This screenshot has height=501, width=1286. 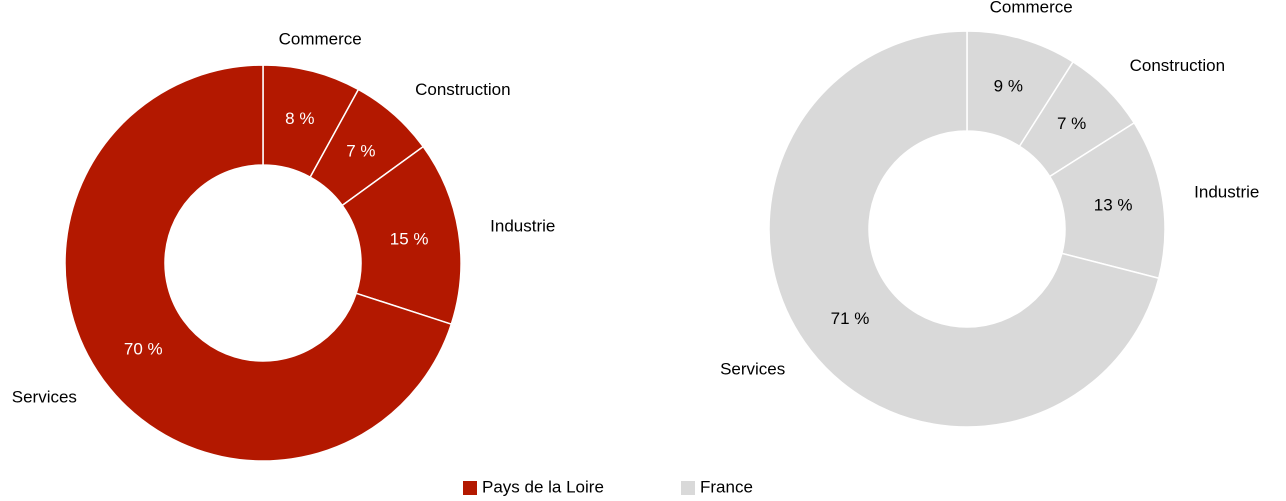 What do you see at coordinates (1113, 204) in the screenshot?
I see `value-label: 13 %` at bounding box center [1113, 204].